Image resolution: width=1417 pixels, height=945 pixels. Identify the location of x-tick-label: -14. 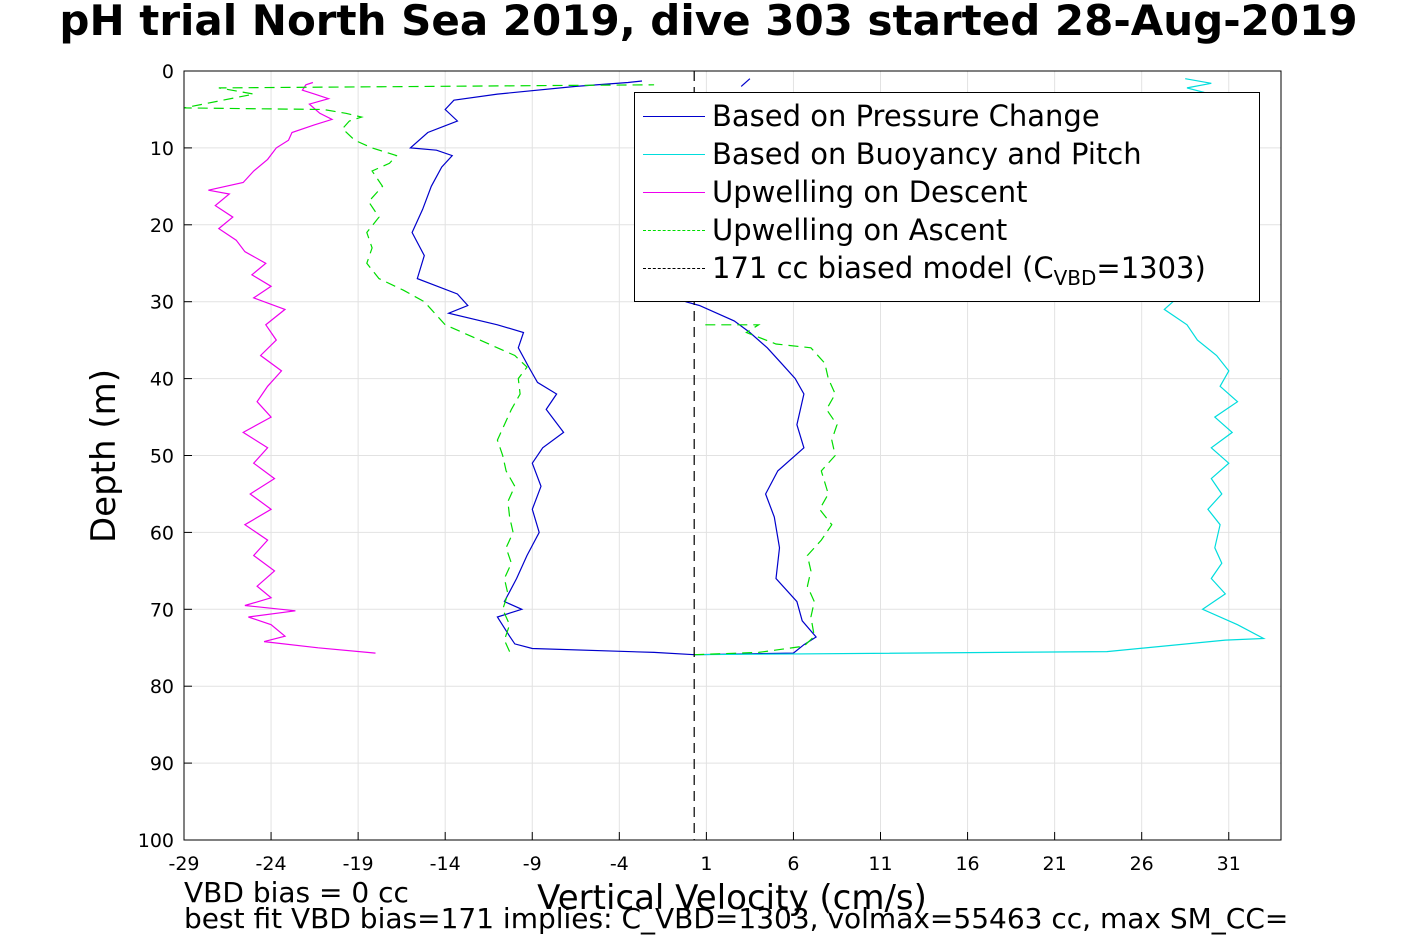
(445, 864).